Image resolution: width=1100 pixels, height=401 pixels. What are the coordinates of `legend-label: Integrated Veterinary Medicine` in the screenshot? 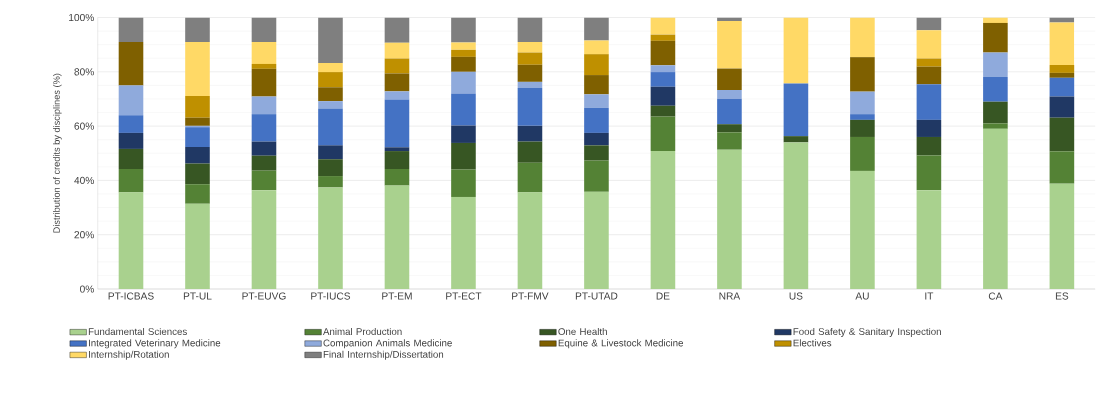 It's located at (155, 344).